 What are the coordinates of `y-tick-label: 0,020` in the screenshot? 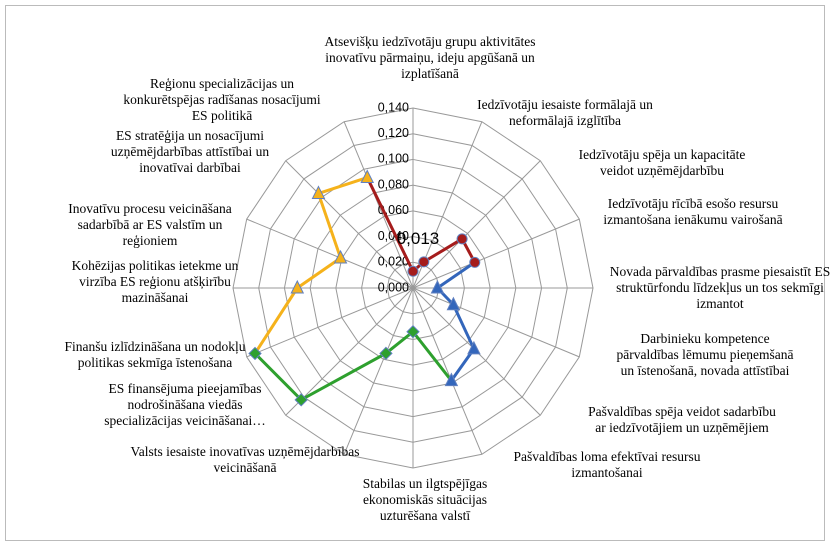 It's located at (393, 262).